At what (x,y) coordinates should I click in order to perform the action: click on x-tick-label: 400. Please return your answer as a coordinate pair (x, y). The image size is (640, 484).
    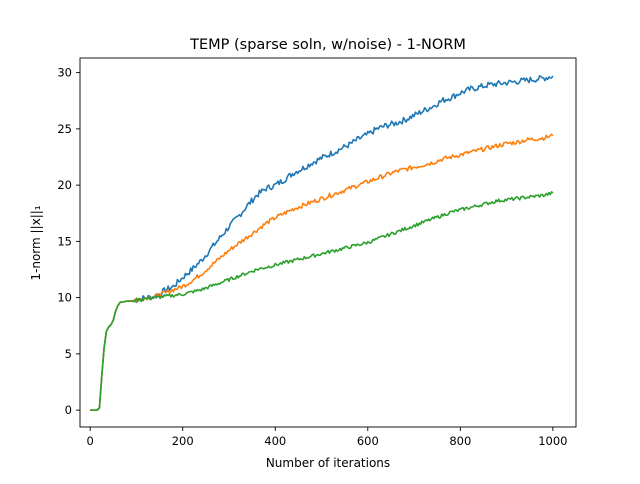
    Looking at the image, I should click on (275, 441).